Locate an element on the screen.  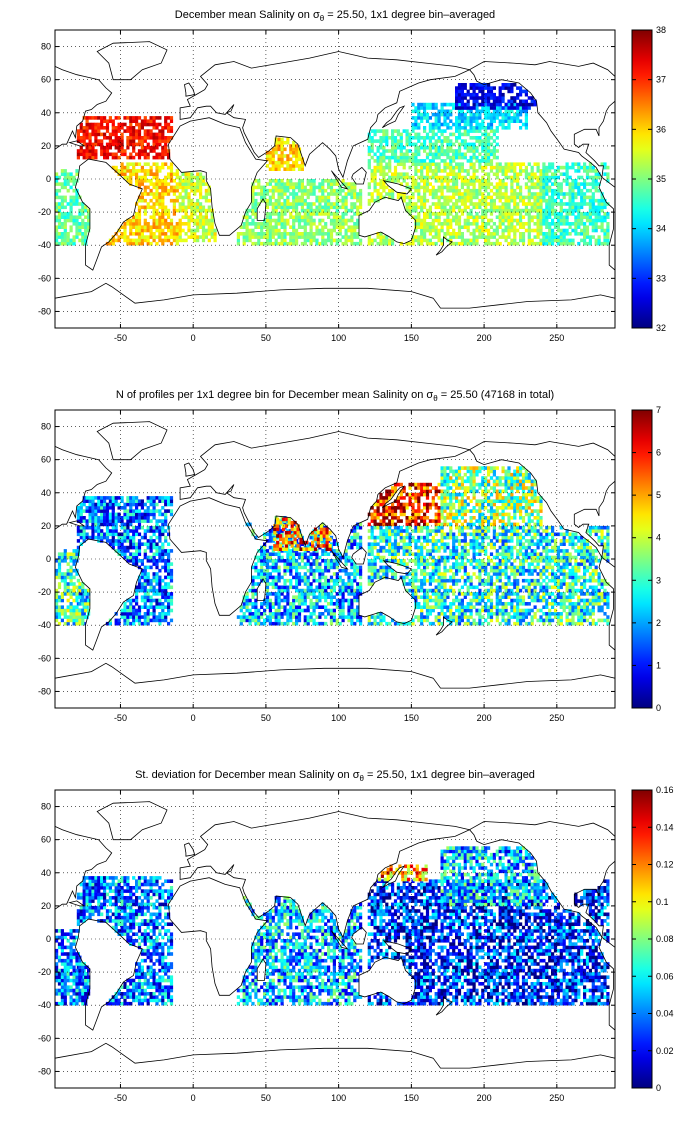
x-tick-label: 50 is located at coordinates (266, 338).